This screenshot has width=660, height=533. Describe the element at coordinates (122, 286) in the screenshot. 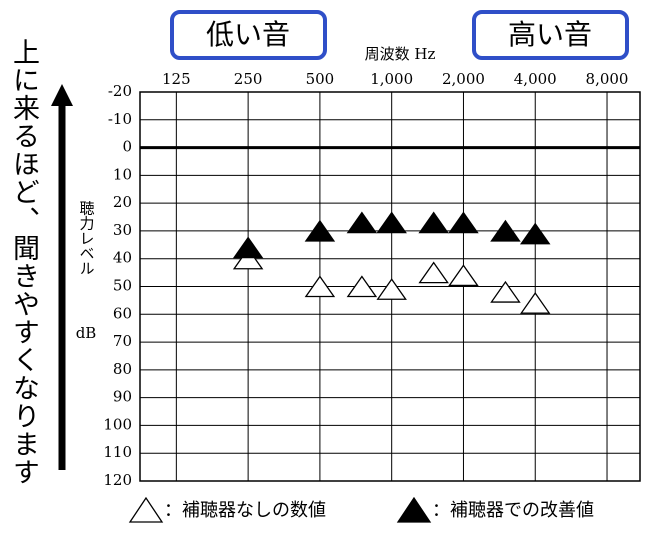

I see `y-tick-label: 50` at that location.